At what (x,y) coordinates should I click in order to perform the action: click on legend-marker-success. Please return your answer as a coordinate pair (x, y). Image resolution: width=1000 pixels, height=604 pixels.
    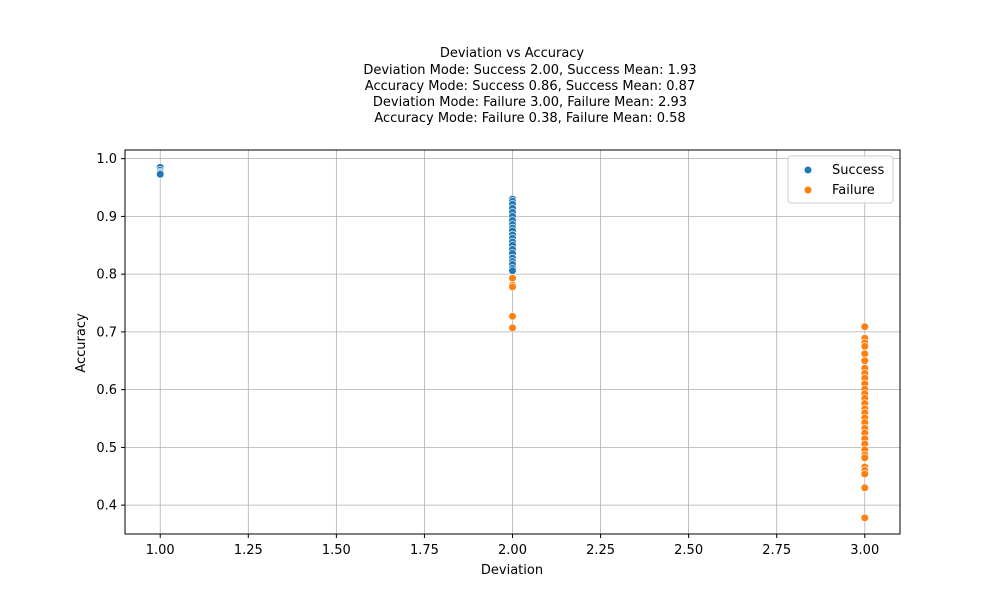
    Looking at the image, I should click on (808, 170).